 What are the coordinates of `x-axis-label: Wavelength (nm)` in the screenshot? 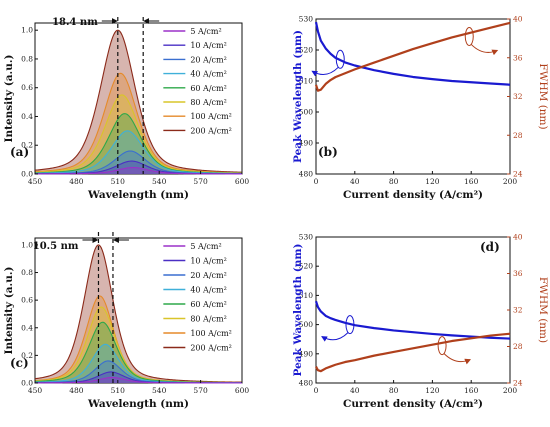 It's located at (138, 404).